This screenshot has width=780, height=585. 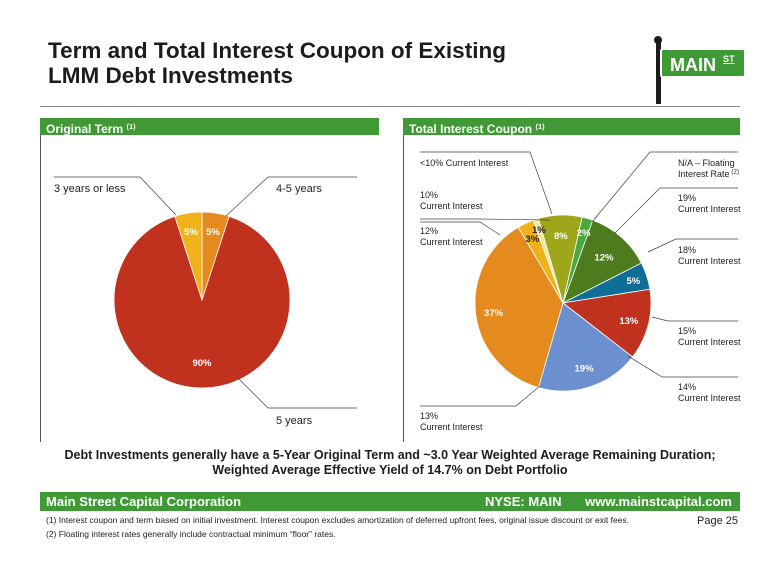 What do you see at coordinates (202, 363) in the screenshot?
I see `pie1-value-label-5-years: 90%` at bounding box center [202, 363].